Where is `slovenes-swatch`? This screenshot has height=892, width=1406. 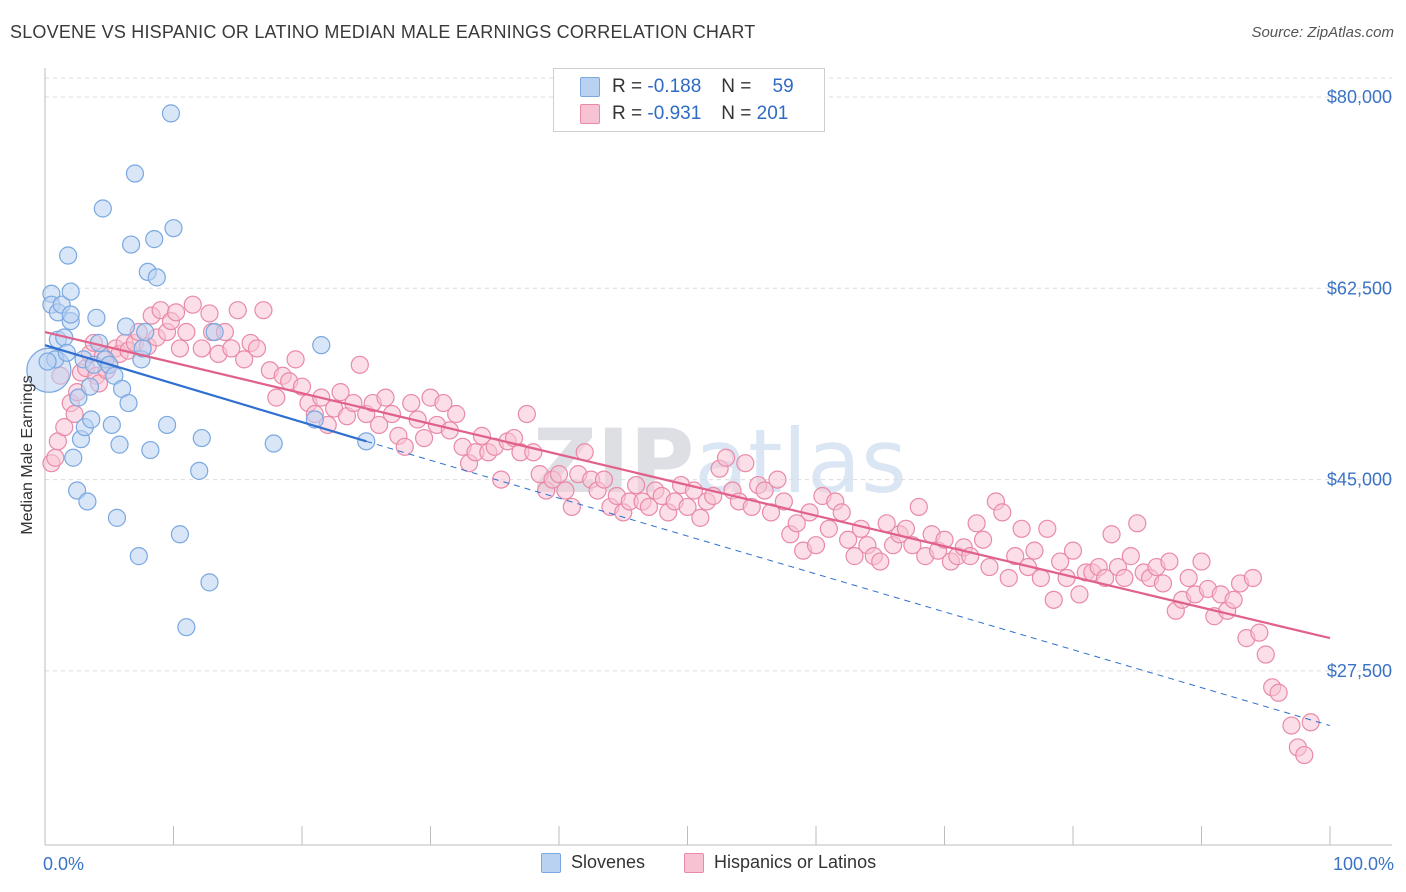 slovenes-swatch is located at coordinates (590, 87).